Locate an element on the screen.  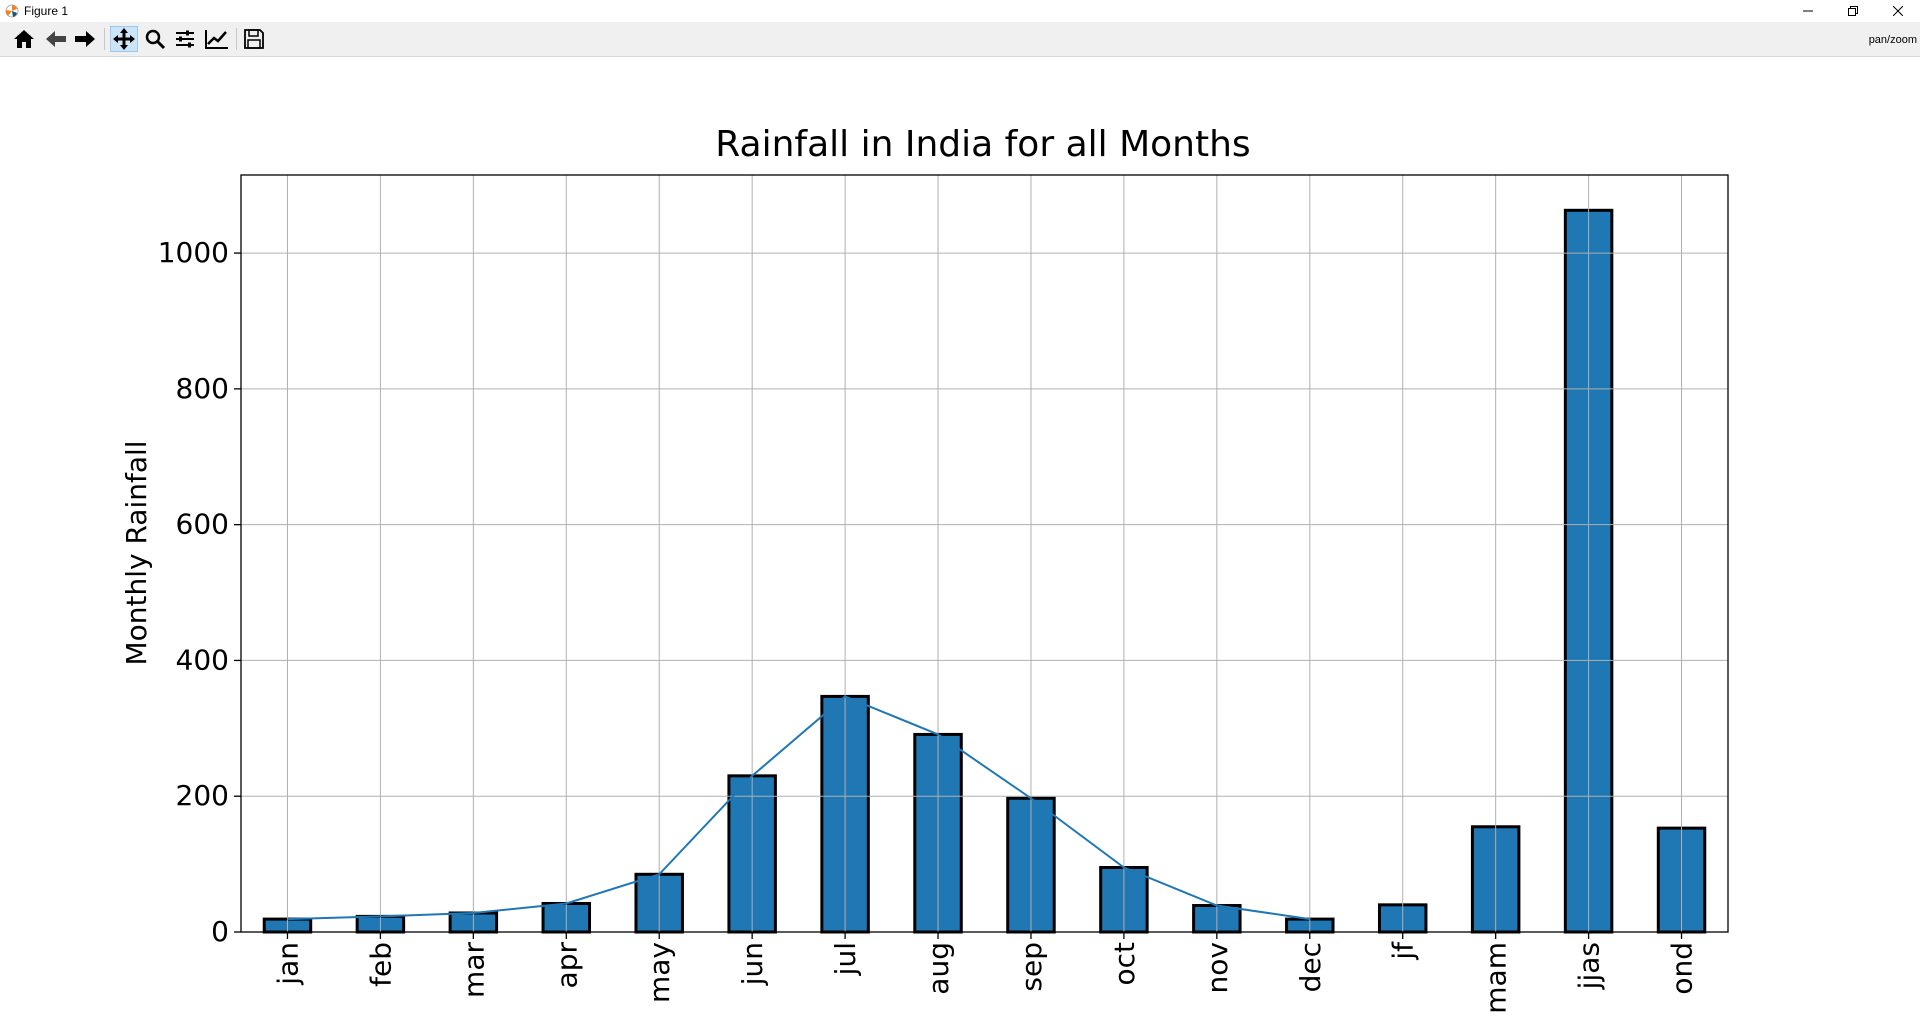
zoom-magnifier-icon is located at coordinates (155, 39).